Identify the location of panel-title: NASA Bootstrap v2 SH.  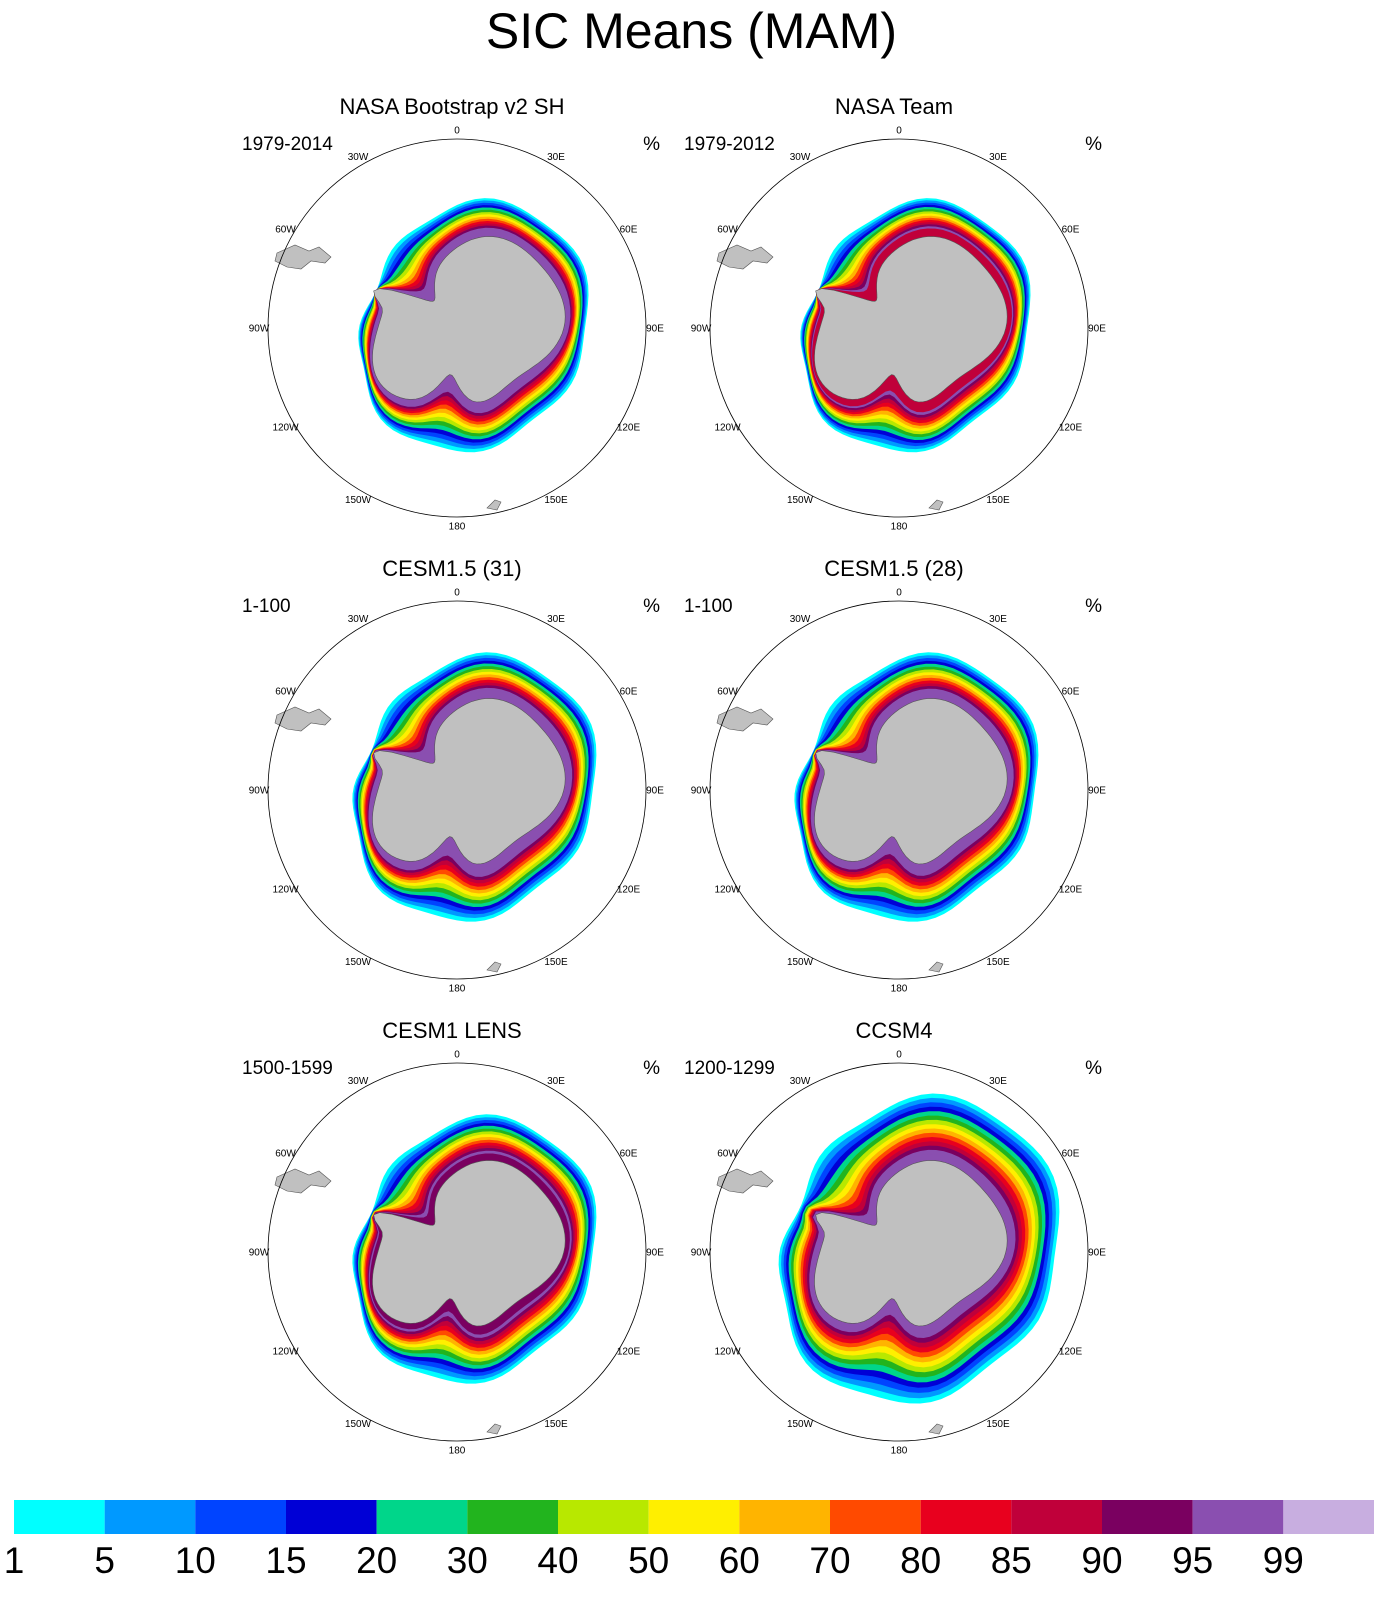
(452, 106).